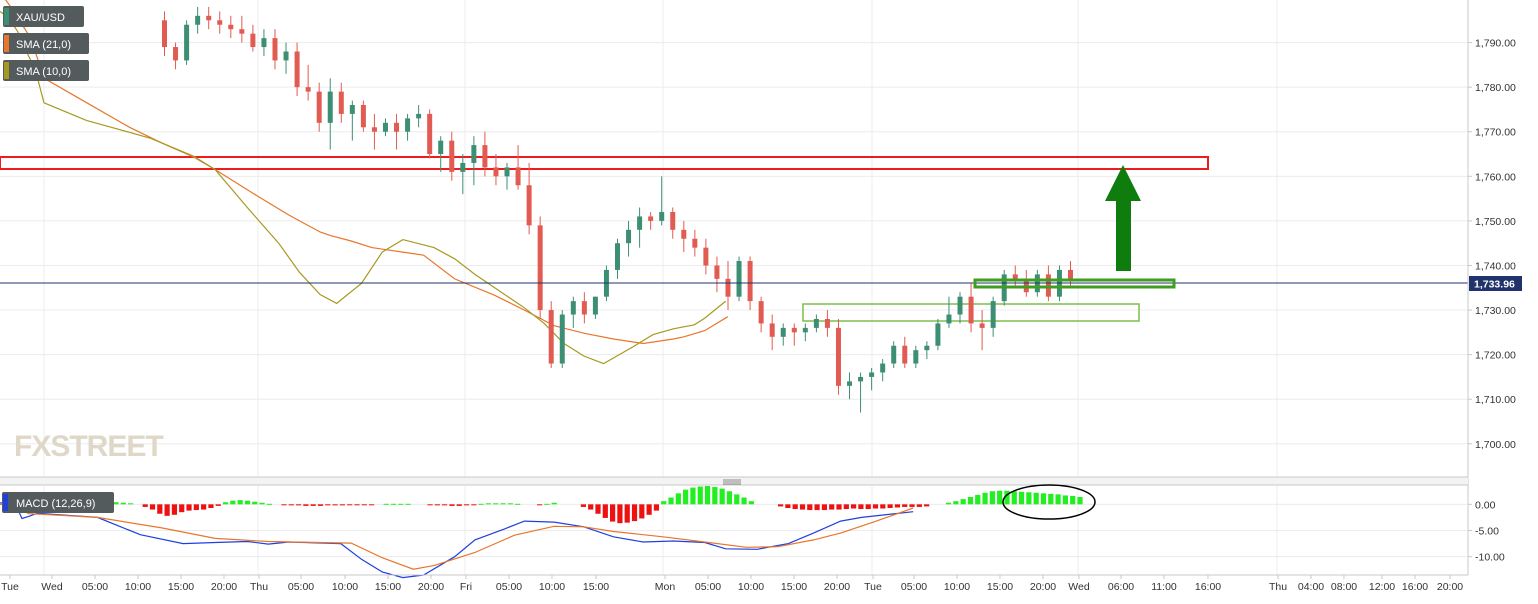  I want to click on time-tick-label: Wed, so click(52, 587).